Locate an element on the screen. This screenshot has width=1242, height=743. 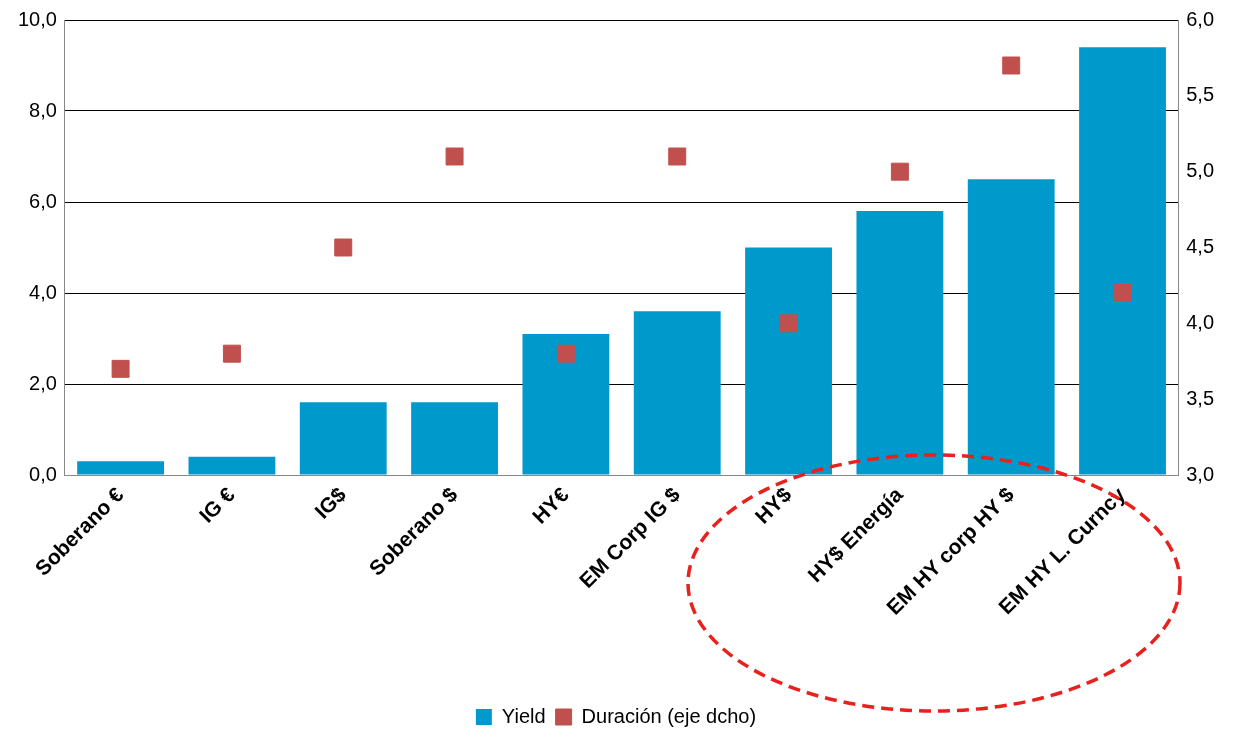
y2-tick-label: 4,5 is located at coordinates (1200, 246).